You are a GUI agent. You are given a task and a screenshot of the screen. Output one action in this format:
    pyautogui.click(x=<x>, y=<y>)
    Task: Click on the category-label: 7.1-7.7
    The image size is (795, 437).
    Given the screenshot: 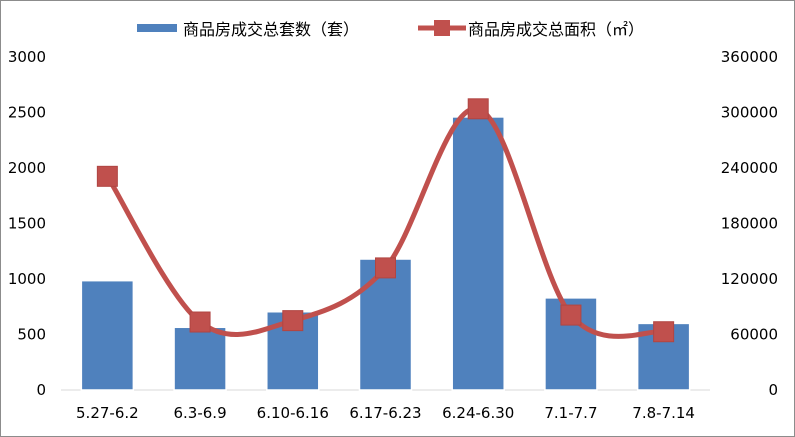 What is the action you would take?
    pyautogui.click(x=570, y=413)
    